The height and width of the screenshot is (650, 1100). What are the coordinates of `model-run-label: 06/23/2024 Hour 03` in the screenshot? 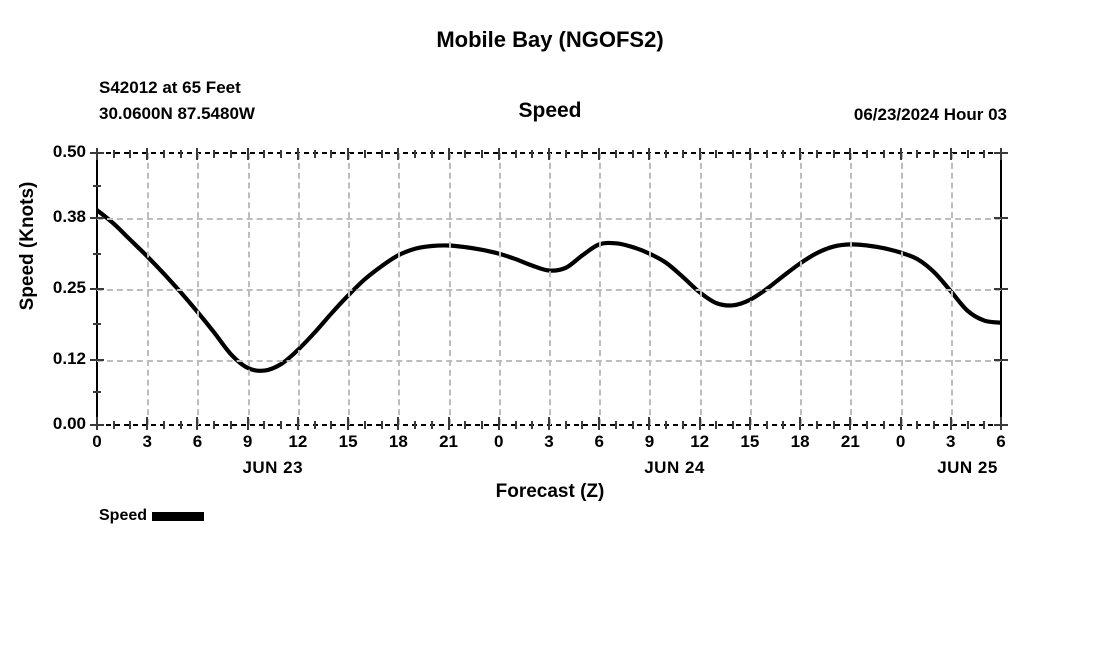 It's located at (930, 114).